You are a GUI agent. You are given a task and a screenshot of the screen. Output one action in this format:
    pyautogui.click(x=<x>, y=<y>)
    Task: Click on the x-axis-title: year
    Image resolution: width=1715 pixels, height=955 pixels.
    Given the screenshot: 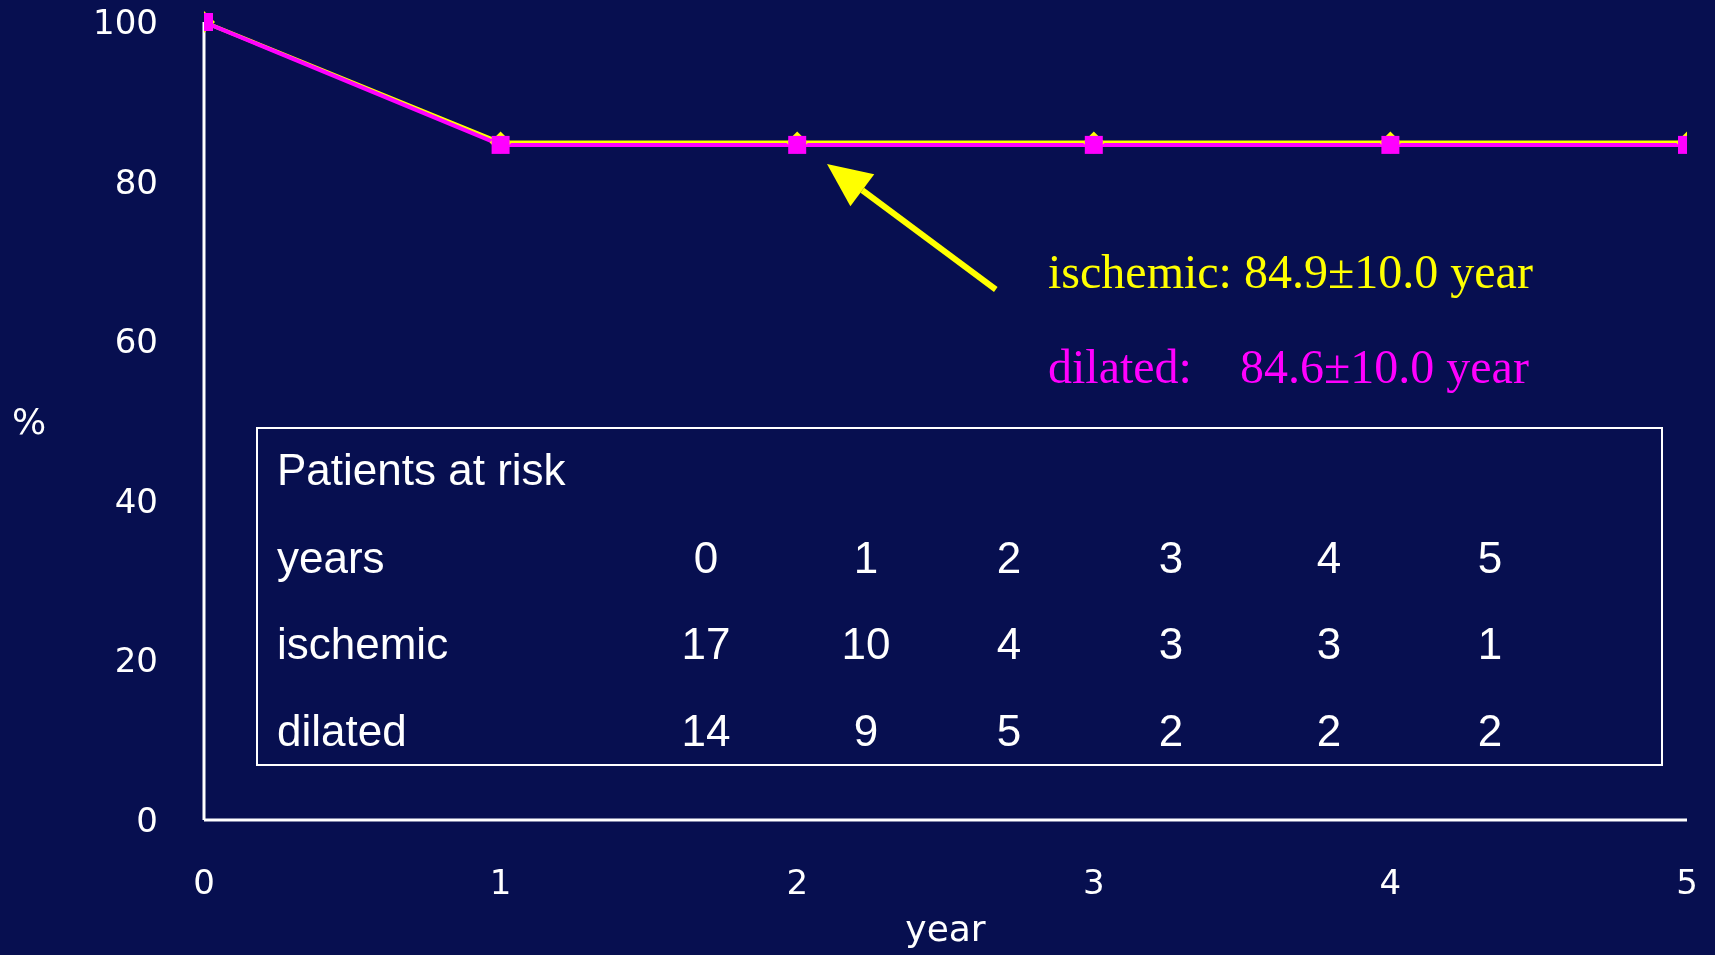 What is the action you would take?
    pyautogui.click(x=945, y=928)
    